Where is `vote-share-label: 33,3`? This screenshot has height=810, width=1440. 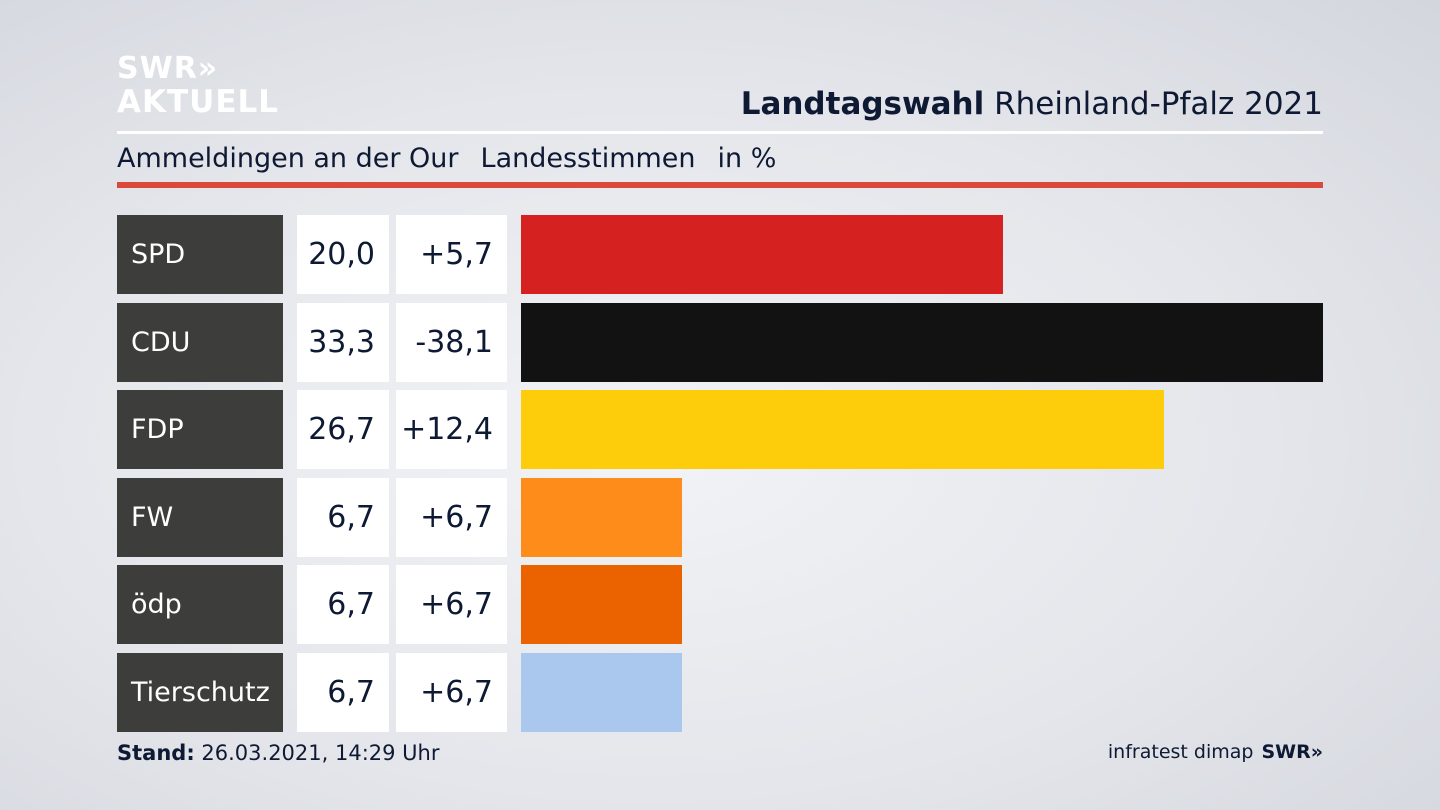
vote-share-label: 33,3 is located at coordinates (343, 342).